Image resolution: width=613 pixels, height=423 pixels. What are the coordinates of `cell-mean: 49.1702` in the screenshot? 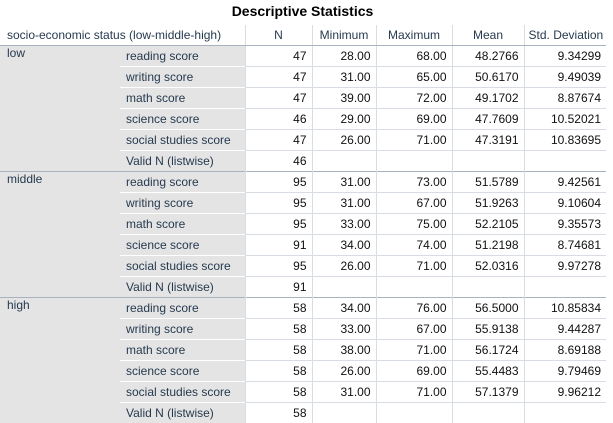 It's located at (488, 98).